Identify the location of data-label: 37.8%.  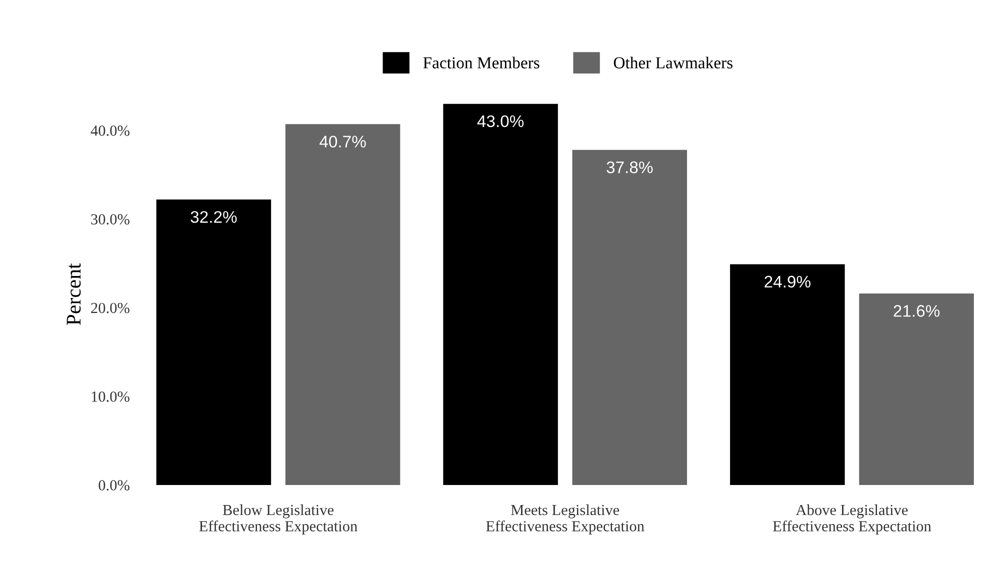
(629, 167).